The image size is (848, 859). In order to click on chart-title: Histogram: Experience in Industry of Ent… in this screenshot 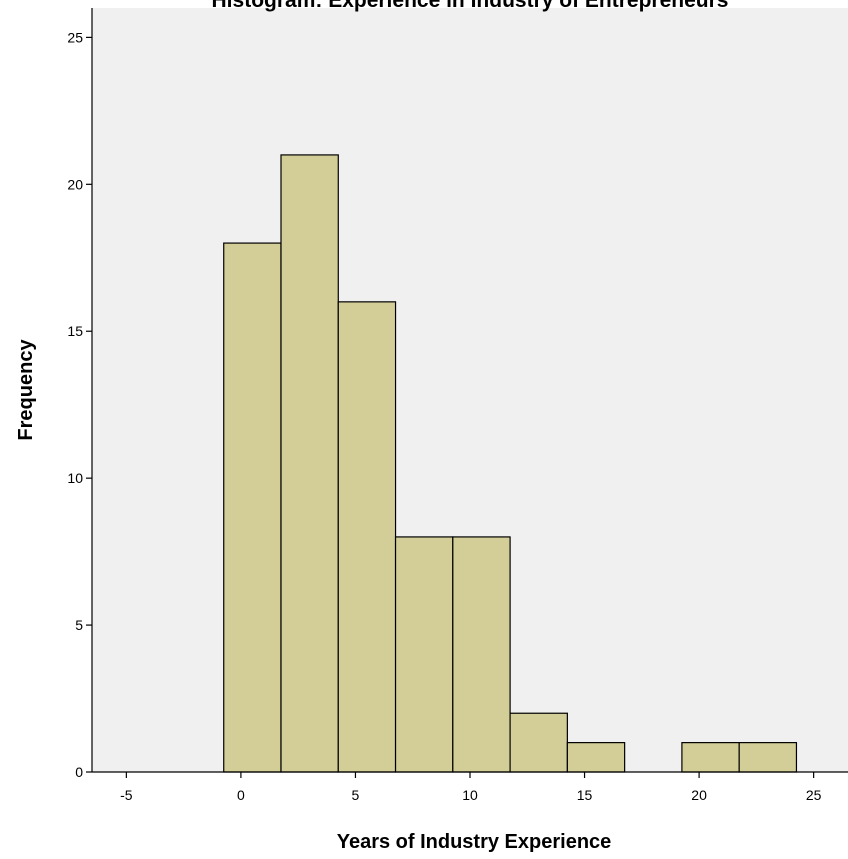, I will do `click(470, 6)`.